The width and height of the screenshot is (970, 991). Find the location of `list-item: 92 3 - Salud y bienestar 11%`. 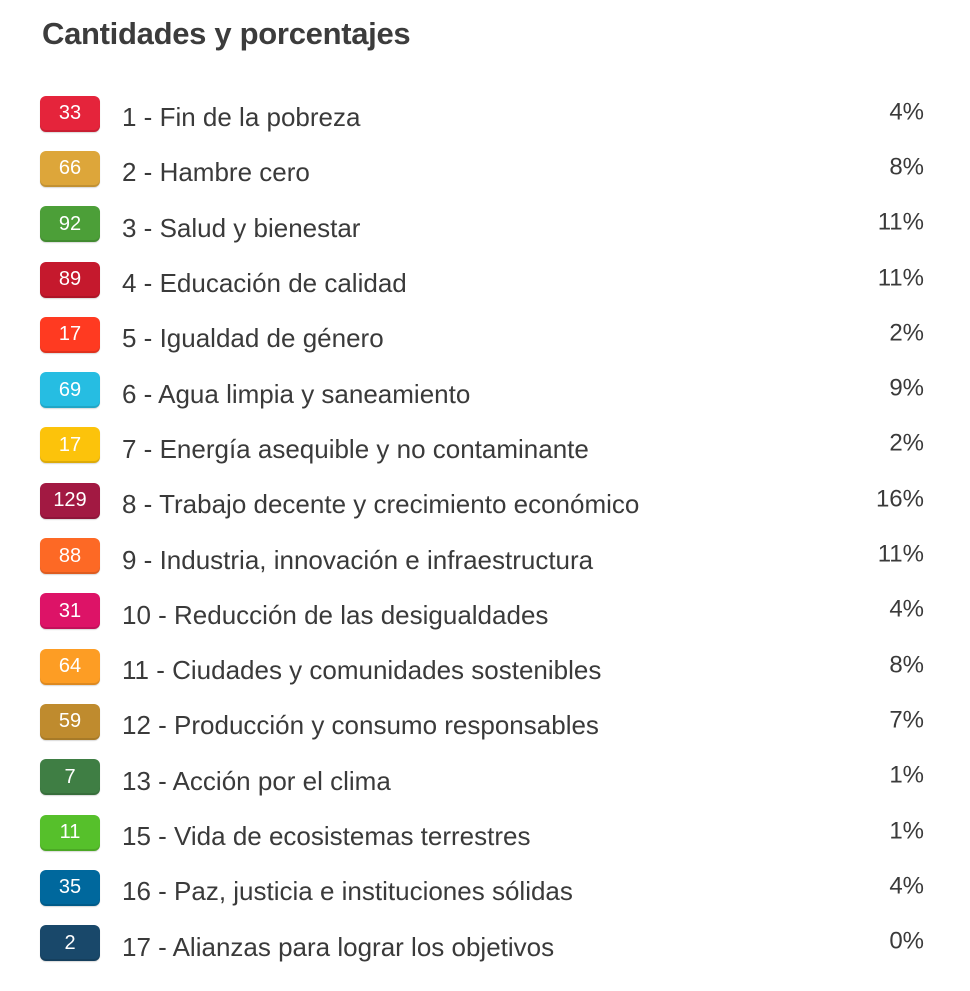

list-item: 92 3 - Salud y bienestar 11% is located at coordinates (485, 224).